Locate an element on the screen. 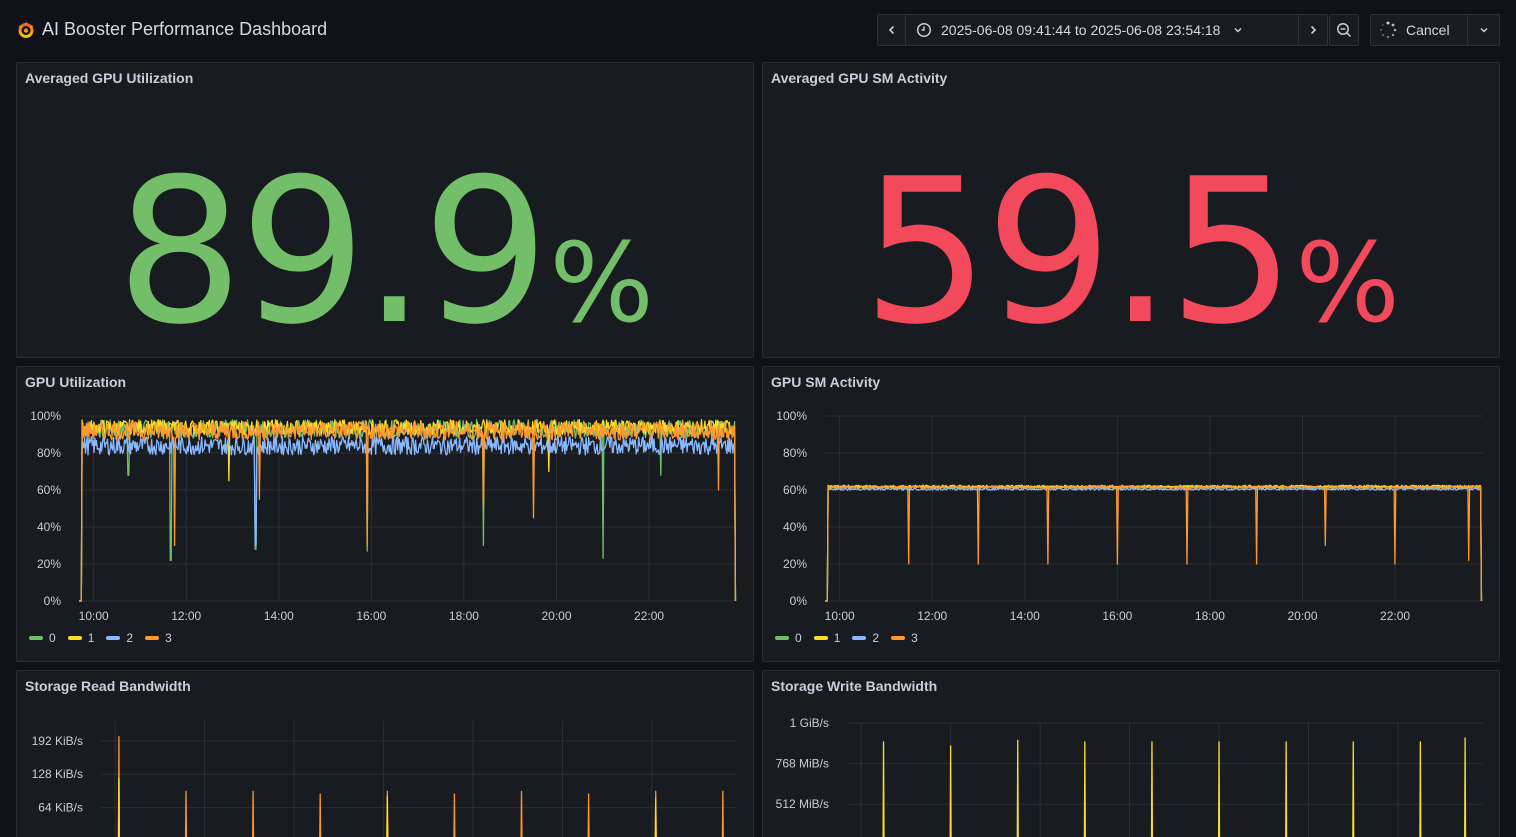  chevron-right-icon is located at coordinates (1313, 30).